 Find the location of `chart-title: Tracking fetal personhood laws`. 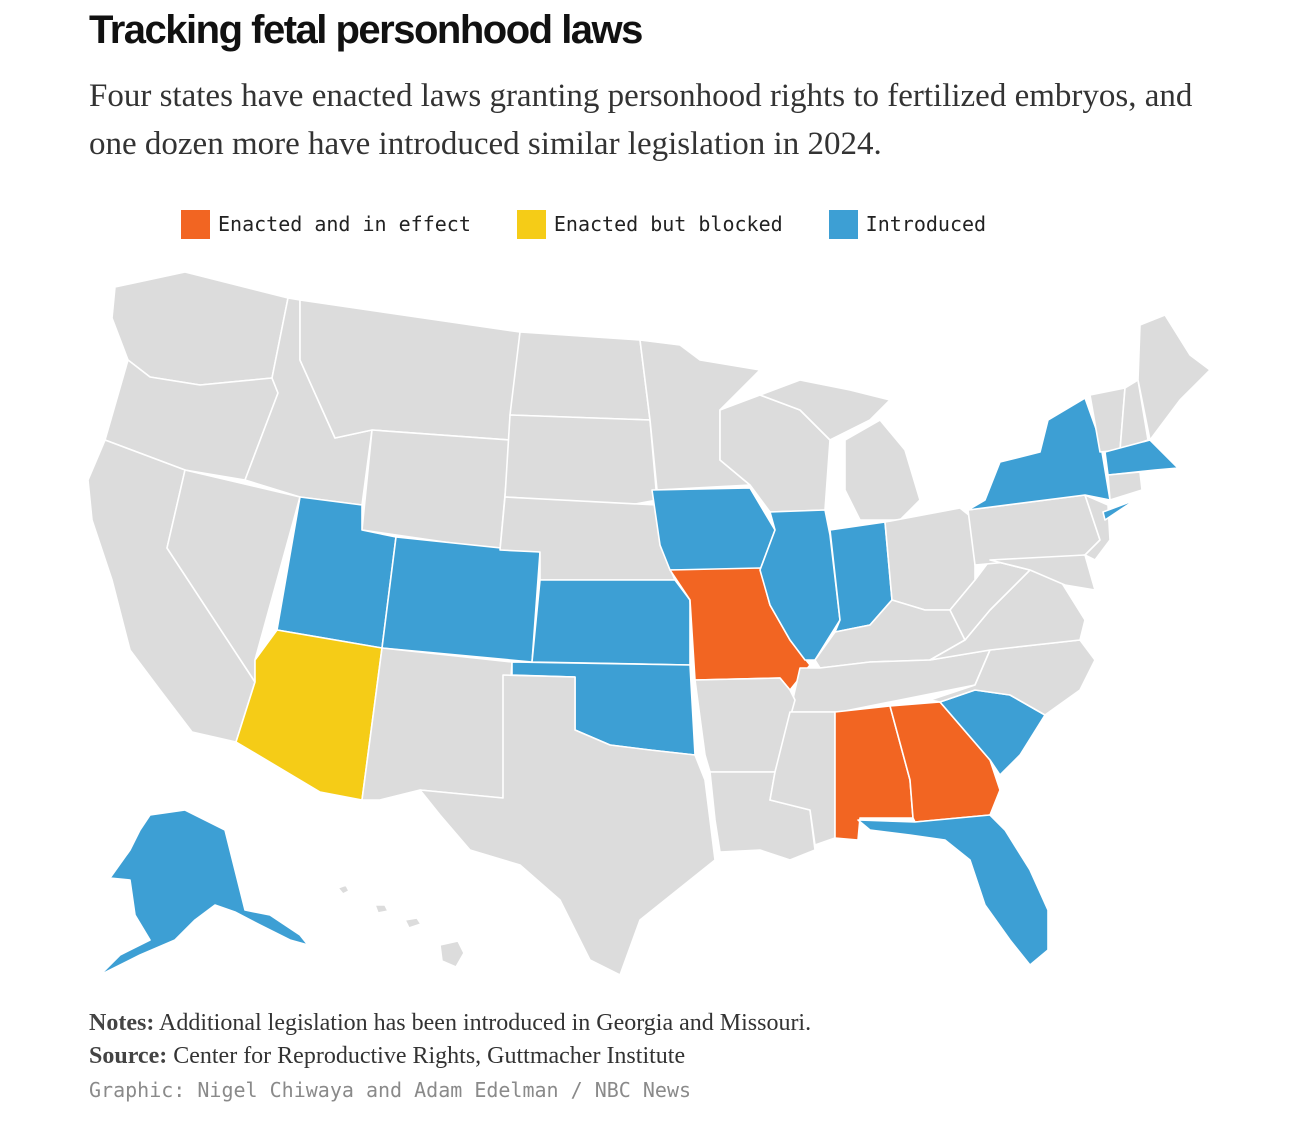

chart-title: Tracking fetal personhood laws is located at coordinates (366, 30).